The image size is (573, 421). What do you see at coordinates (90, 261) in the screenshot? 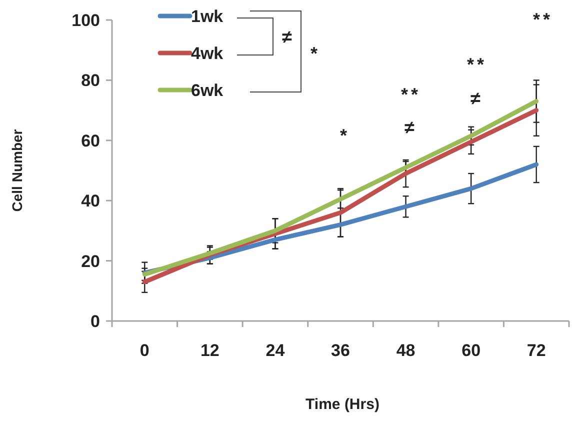
I see `y-tick-label: 20` at bounding box center [90, 261].